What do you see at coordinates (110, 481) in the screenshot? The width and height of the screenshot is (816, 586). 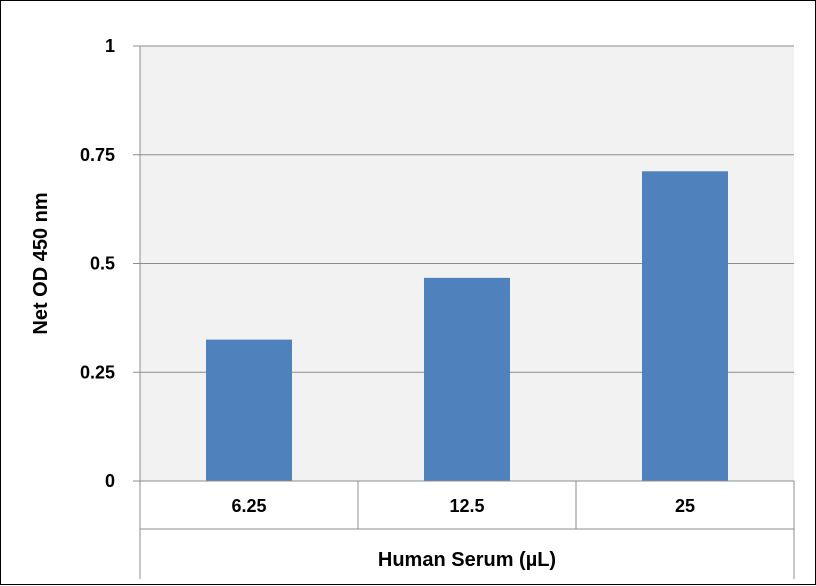 I see `y-tick-label: 0` at bounding box center [110, 481].